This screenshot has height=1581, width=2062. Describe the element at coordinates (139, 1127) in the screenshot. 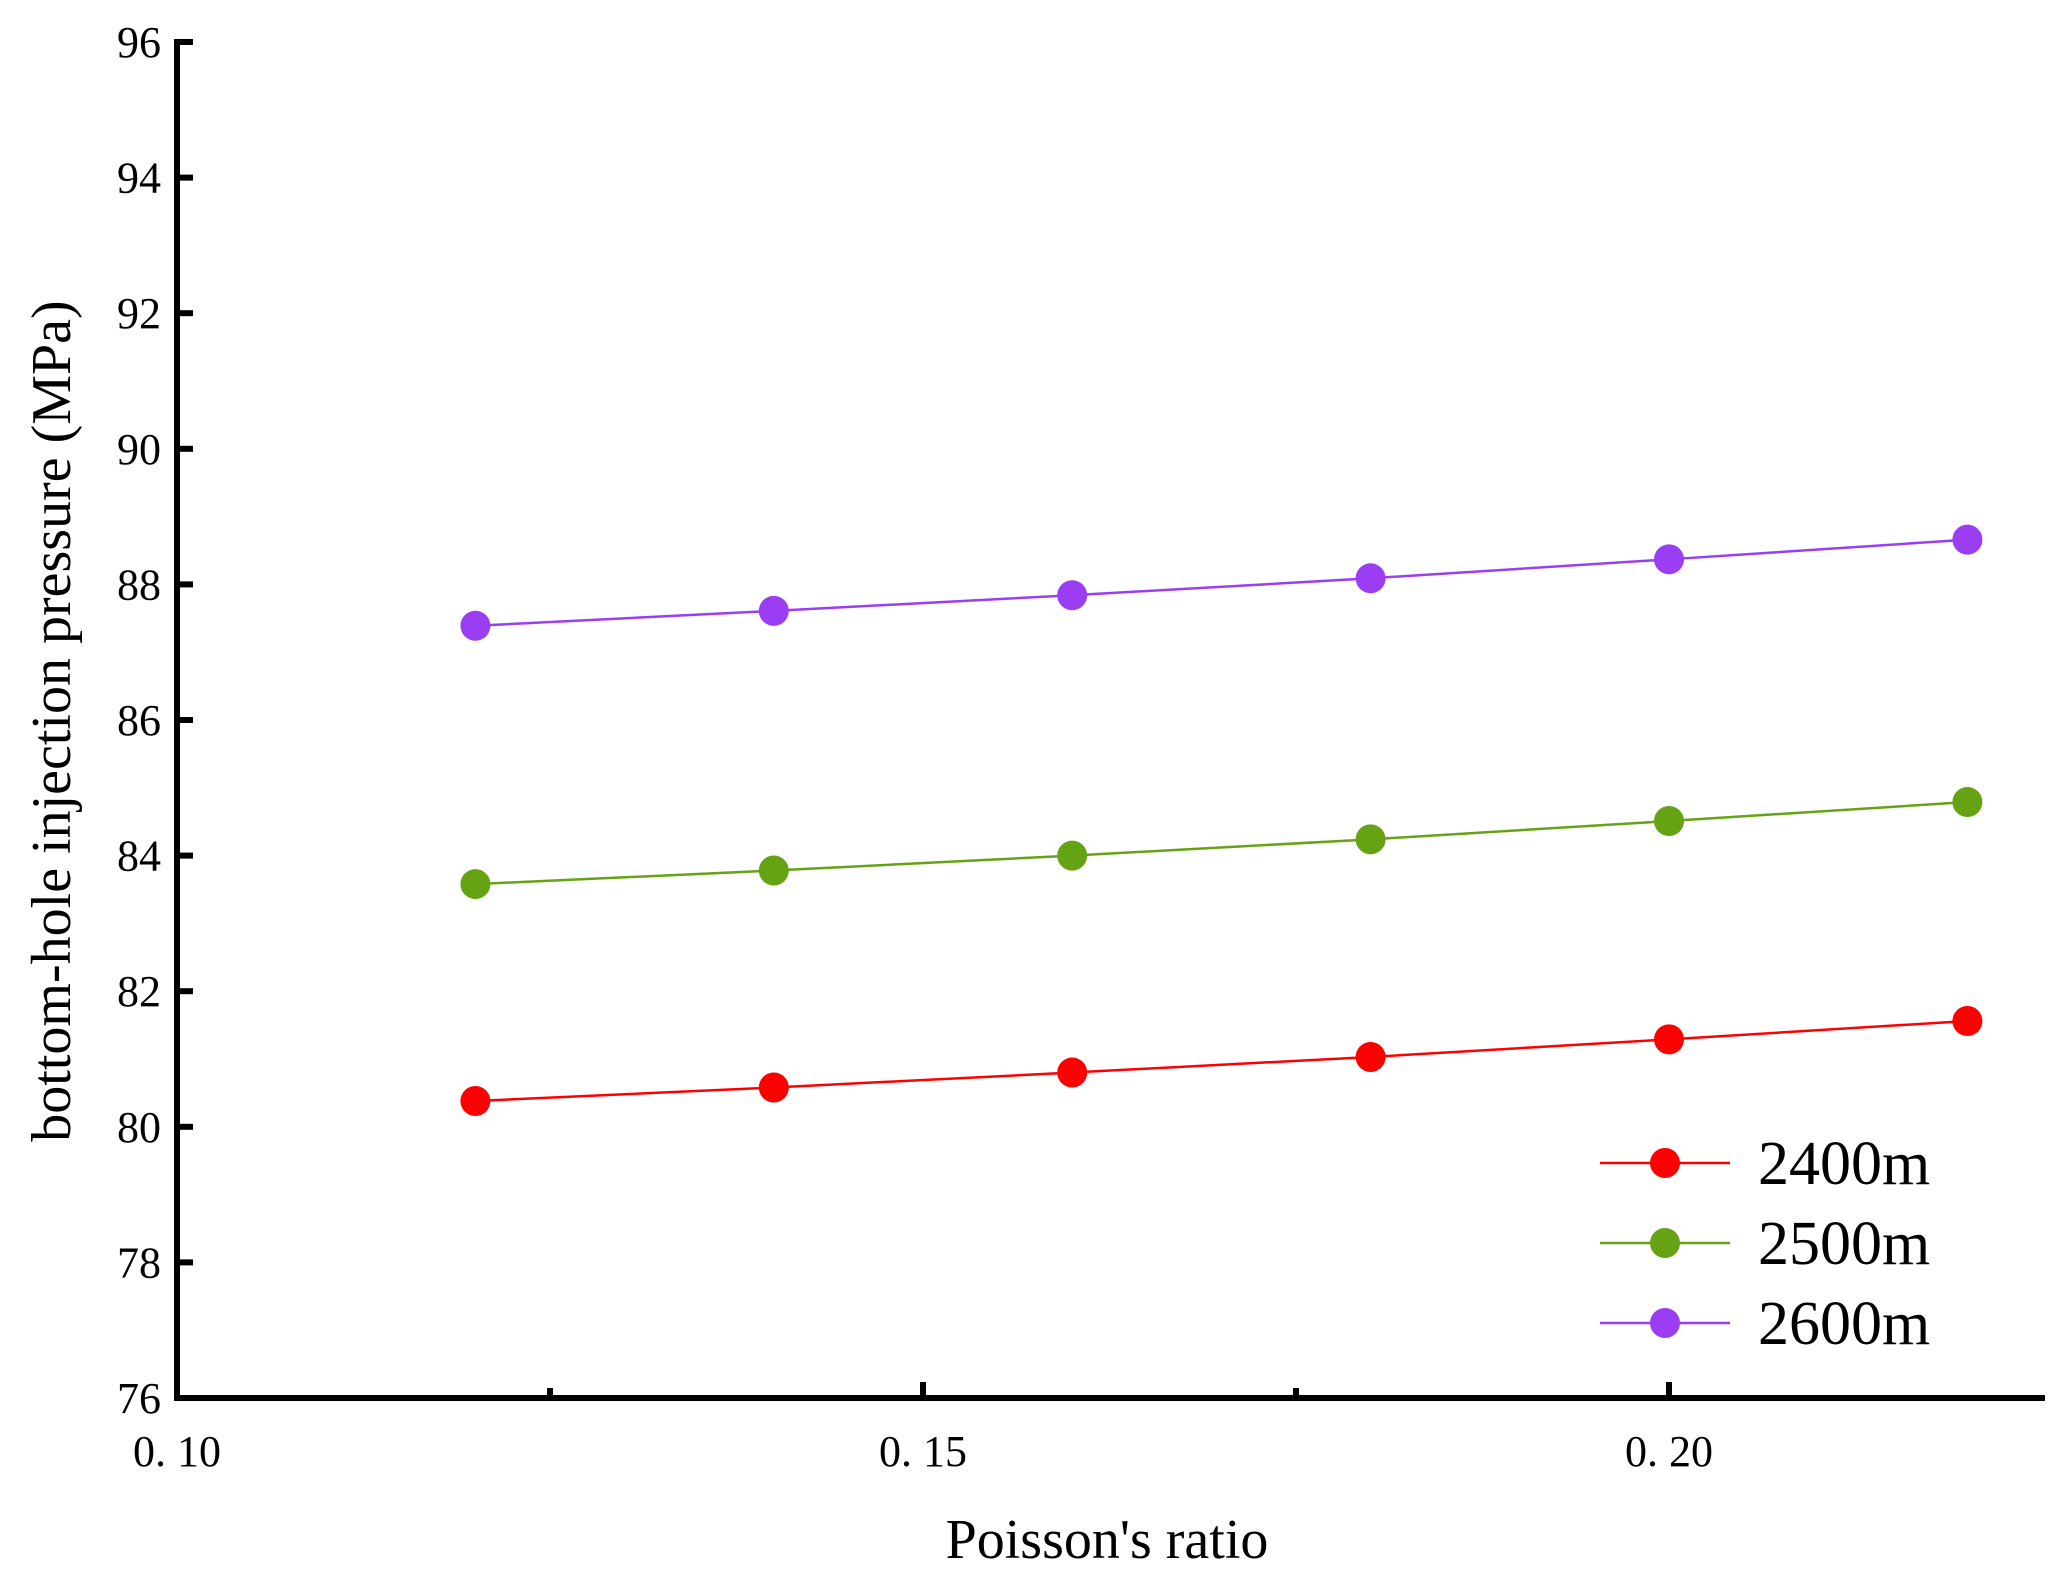

I see `y-tick-label: 80` at that location.